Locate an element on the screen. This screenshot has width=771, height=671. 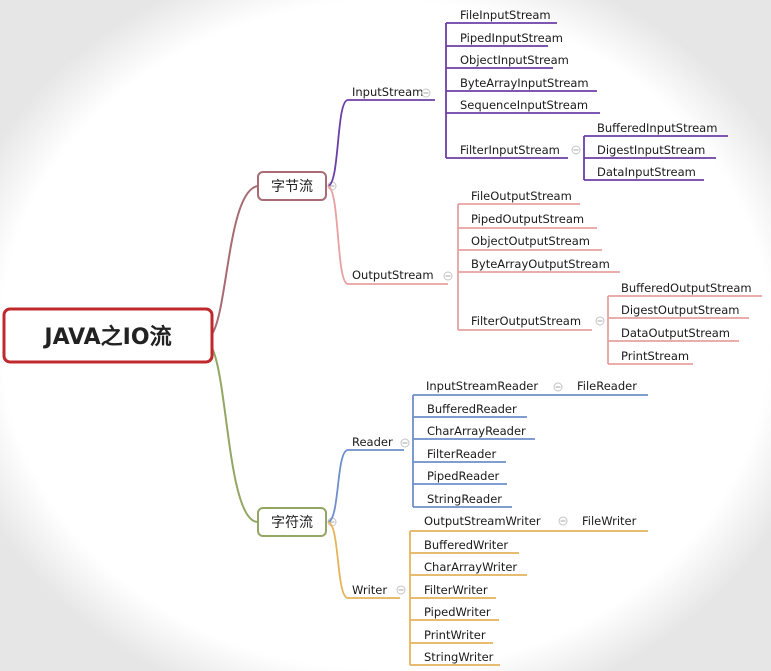
tree-node-label: BufferedReader is located at coordinates (472, 409).